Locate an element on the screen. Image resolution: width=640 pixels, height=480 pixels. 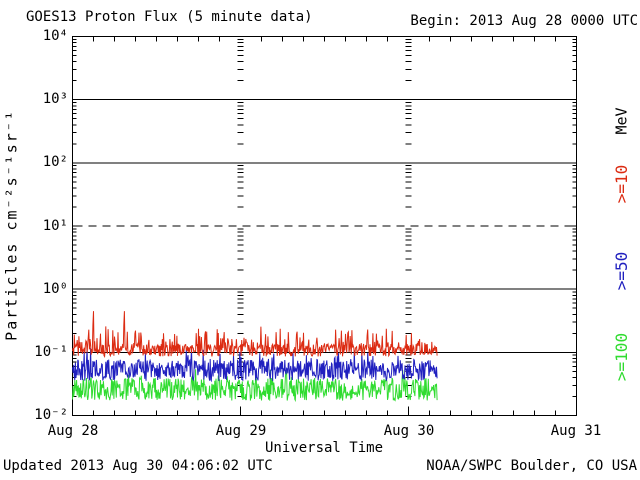
y-tick-label-1e1: 10¹ is located at coordinates (55, 226).